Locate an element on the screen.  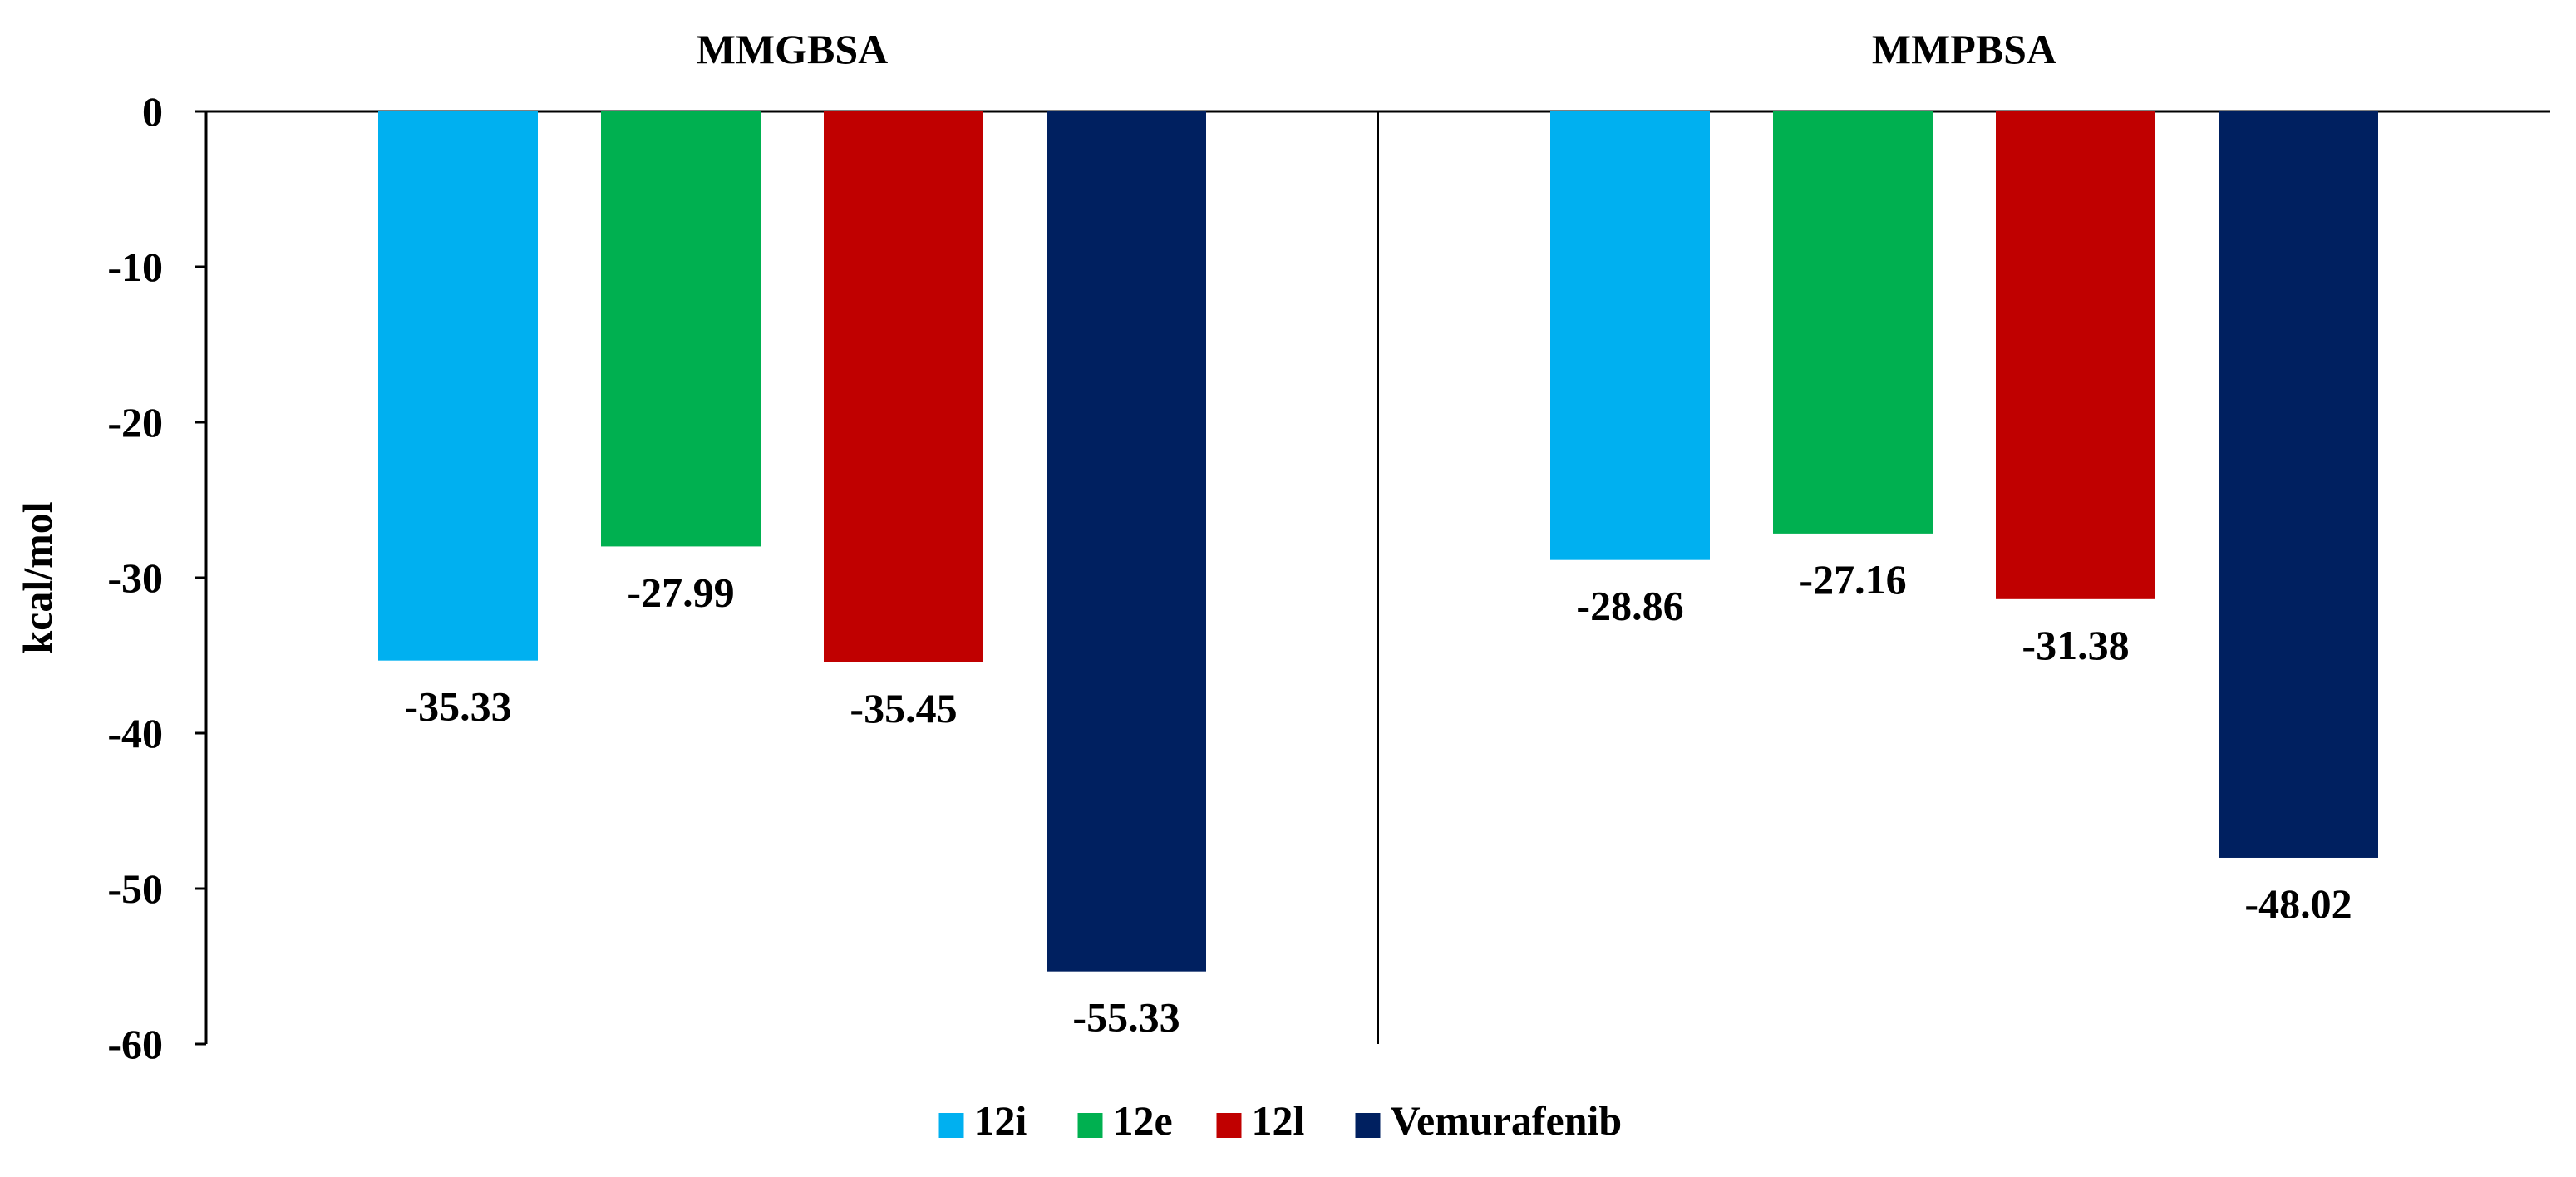
y-ticks: 0 -10 -20 -30 -40 -50 -60 is located at coordinates (156, 577).